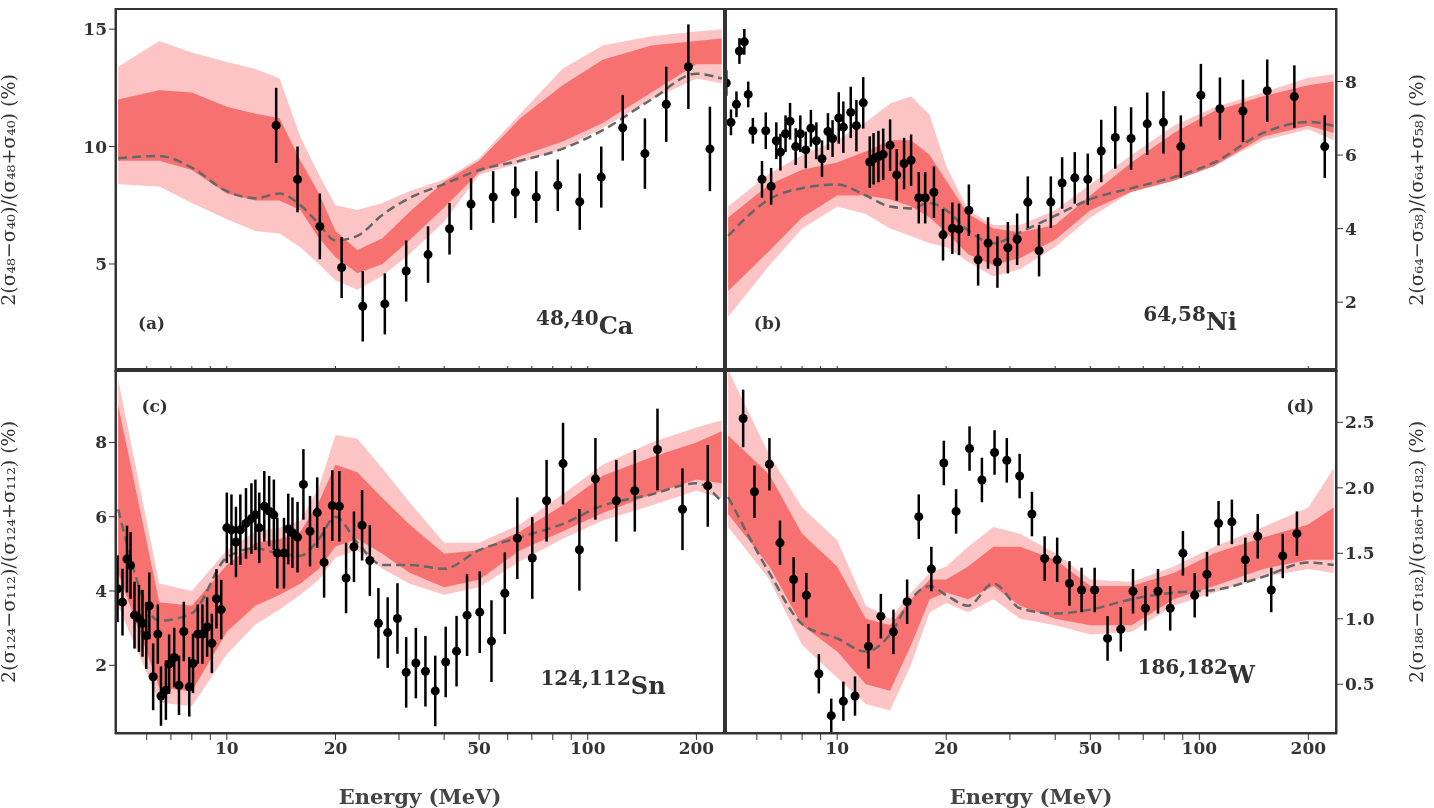 The width and height of the screenshot is (1434, 808). I want to click on annotation: (d), so click(1300, 406).